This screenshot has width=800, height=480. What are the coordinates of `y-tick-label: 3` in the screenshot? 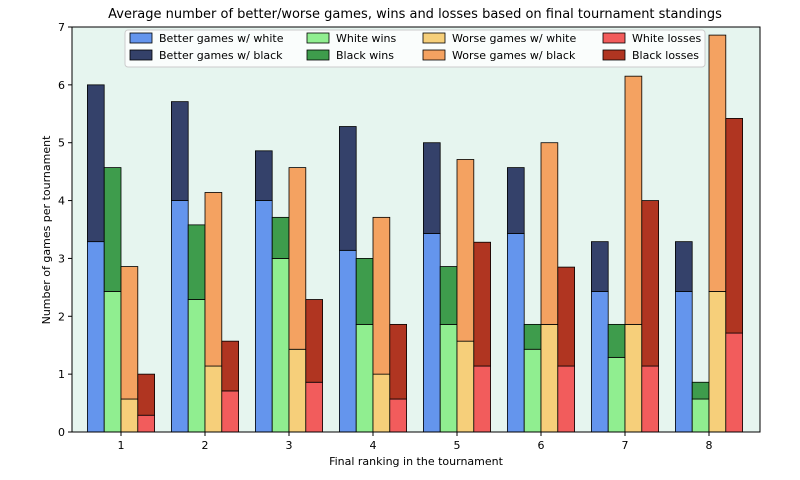 It's located at (61, 258).